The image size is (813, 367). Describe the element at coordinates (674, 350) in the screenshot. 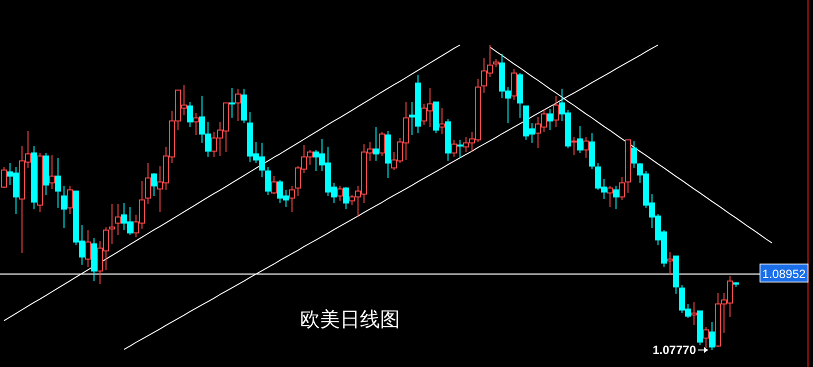

I see `annotation: 1.07770` at that location.